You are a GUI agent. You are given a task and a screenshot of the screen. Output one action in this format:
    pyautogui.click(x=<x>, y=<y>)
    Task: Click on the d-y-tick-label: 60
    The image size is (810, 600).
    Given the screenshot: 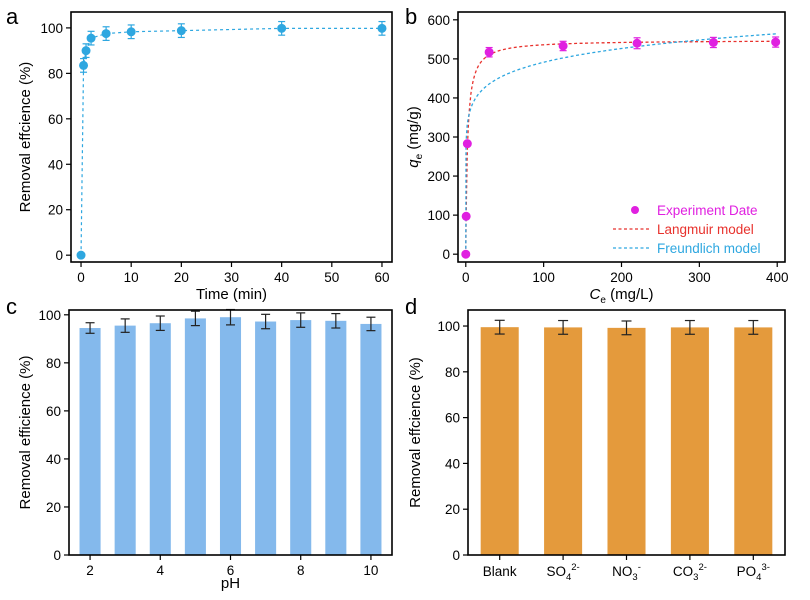 What is the action you would take?
    pyautogui.click(x=452, y=418)
    